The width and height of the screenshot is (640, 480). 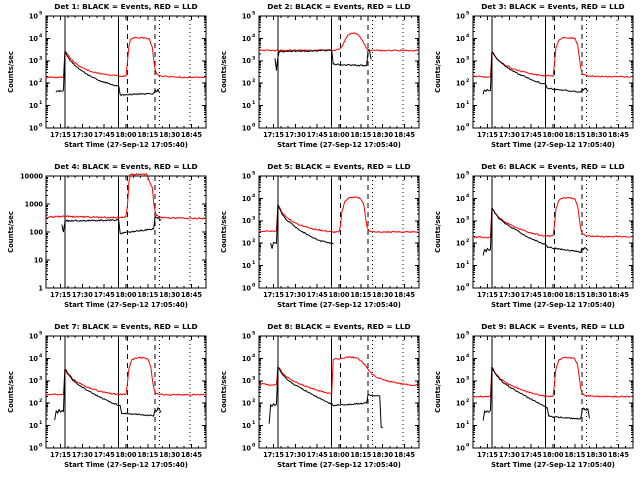 I want to click on panel-title: Det 1: BLACK = Events, RED = LLD, so click(x=125, y=6).